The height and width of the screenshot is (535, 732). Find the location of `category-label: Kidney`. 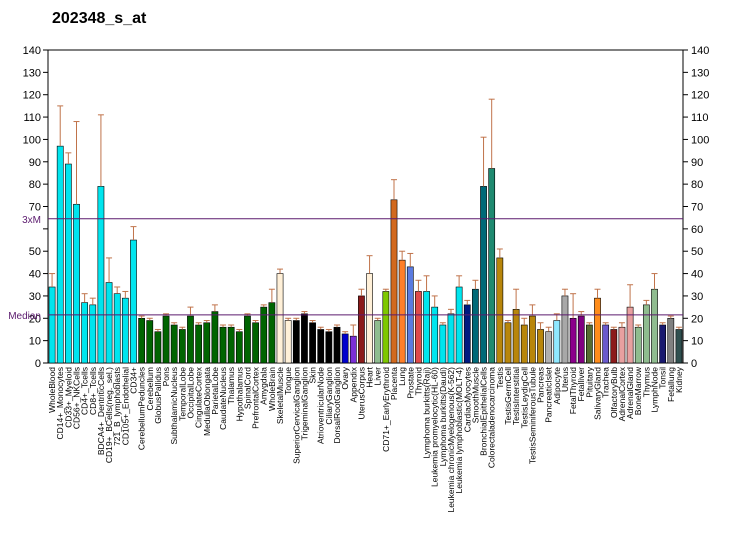

category-label: Kidney is located at coordinates (679, 379).